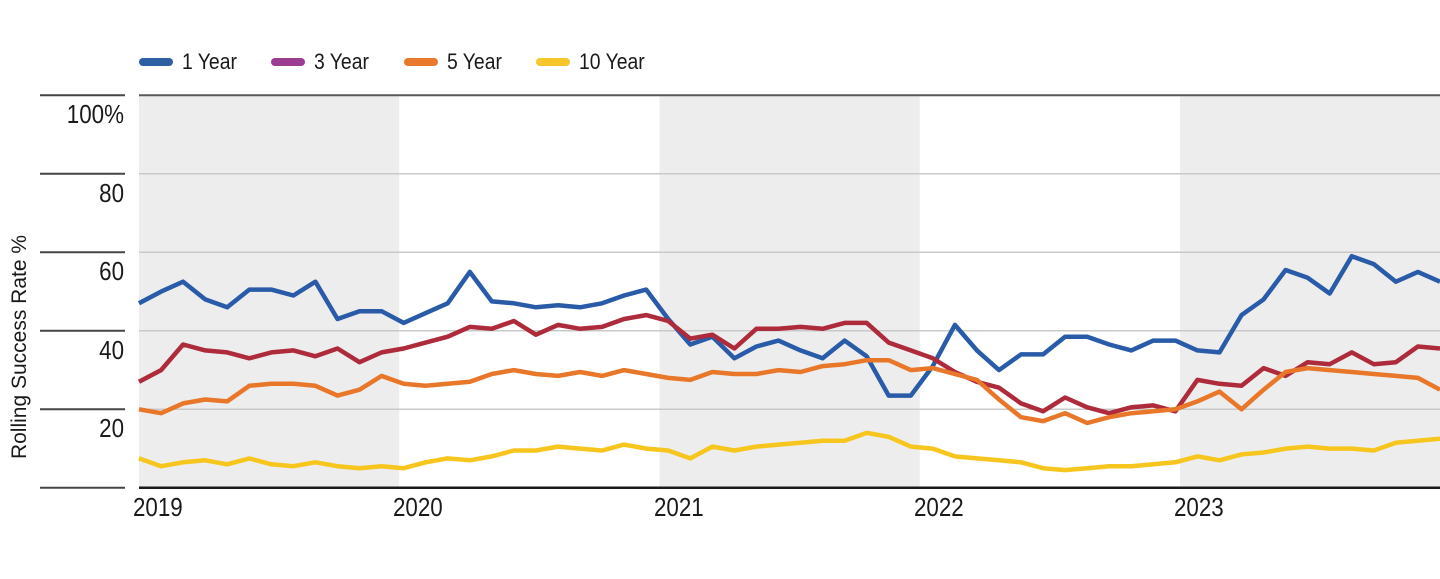  Describe the element at coordinates (111, 271) in the screenshot. I see `y-tick-label-60: 60` at that location.